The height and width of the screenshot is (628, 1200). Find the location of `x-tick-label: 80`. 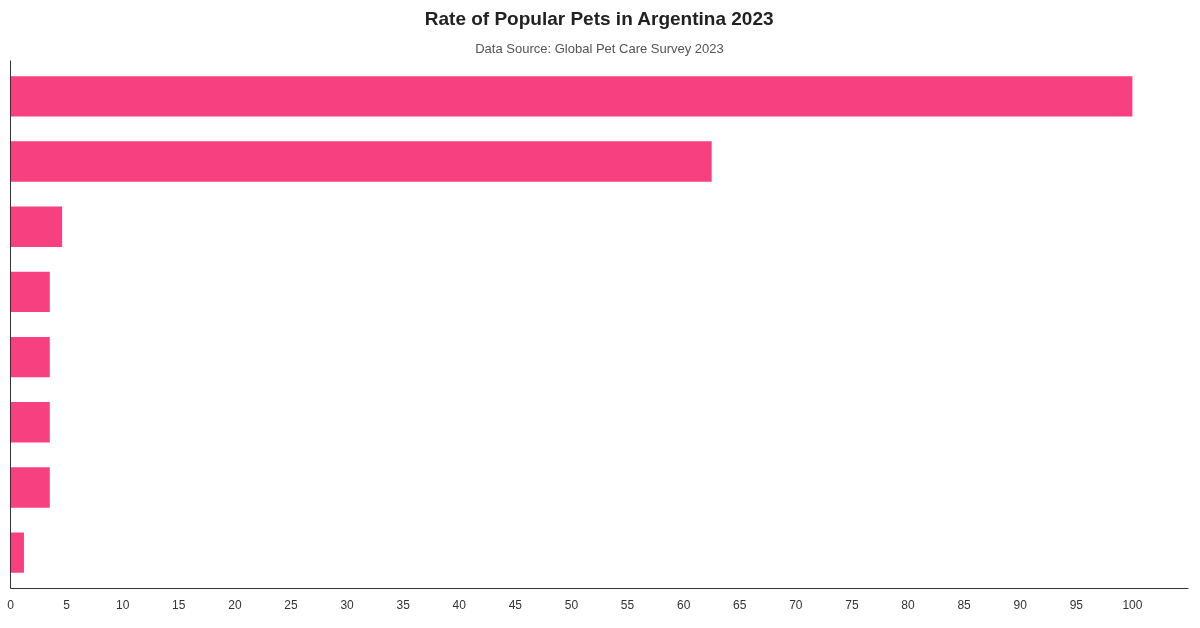

x-tick-label: 80 is located at coordinates (908, 604).